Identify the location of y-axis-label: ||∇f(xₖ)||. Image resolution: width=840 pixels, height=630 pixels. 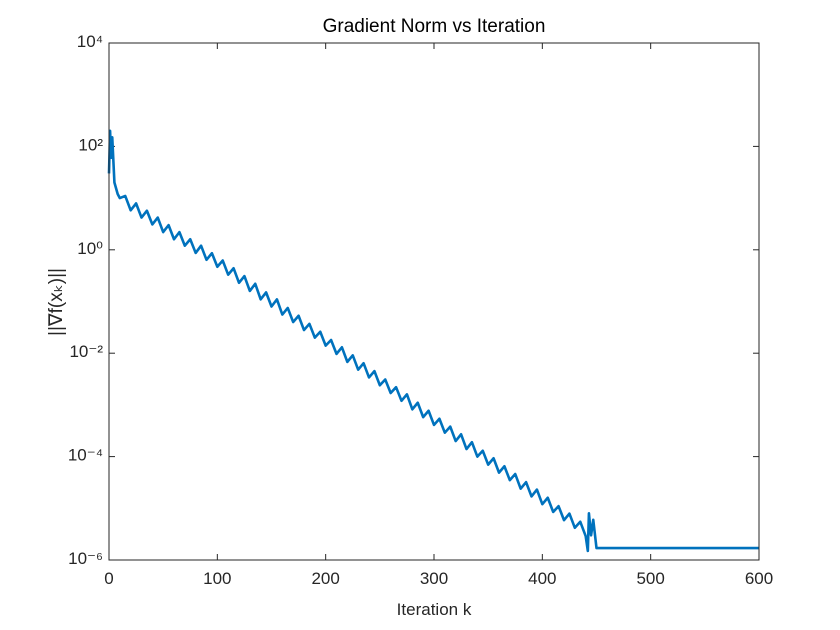
(56, 302).